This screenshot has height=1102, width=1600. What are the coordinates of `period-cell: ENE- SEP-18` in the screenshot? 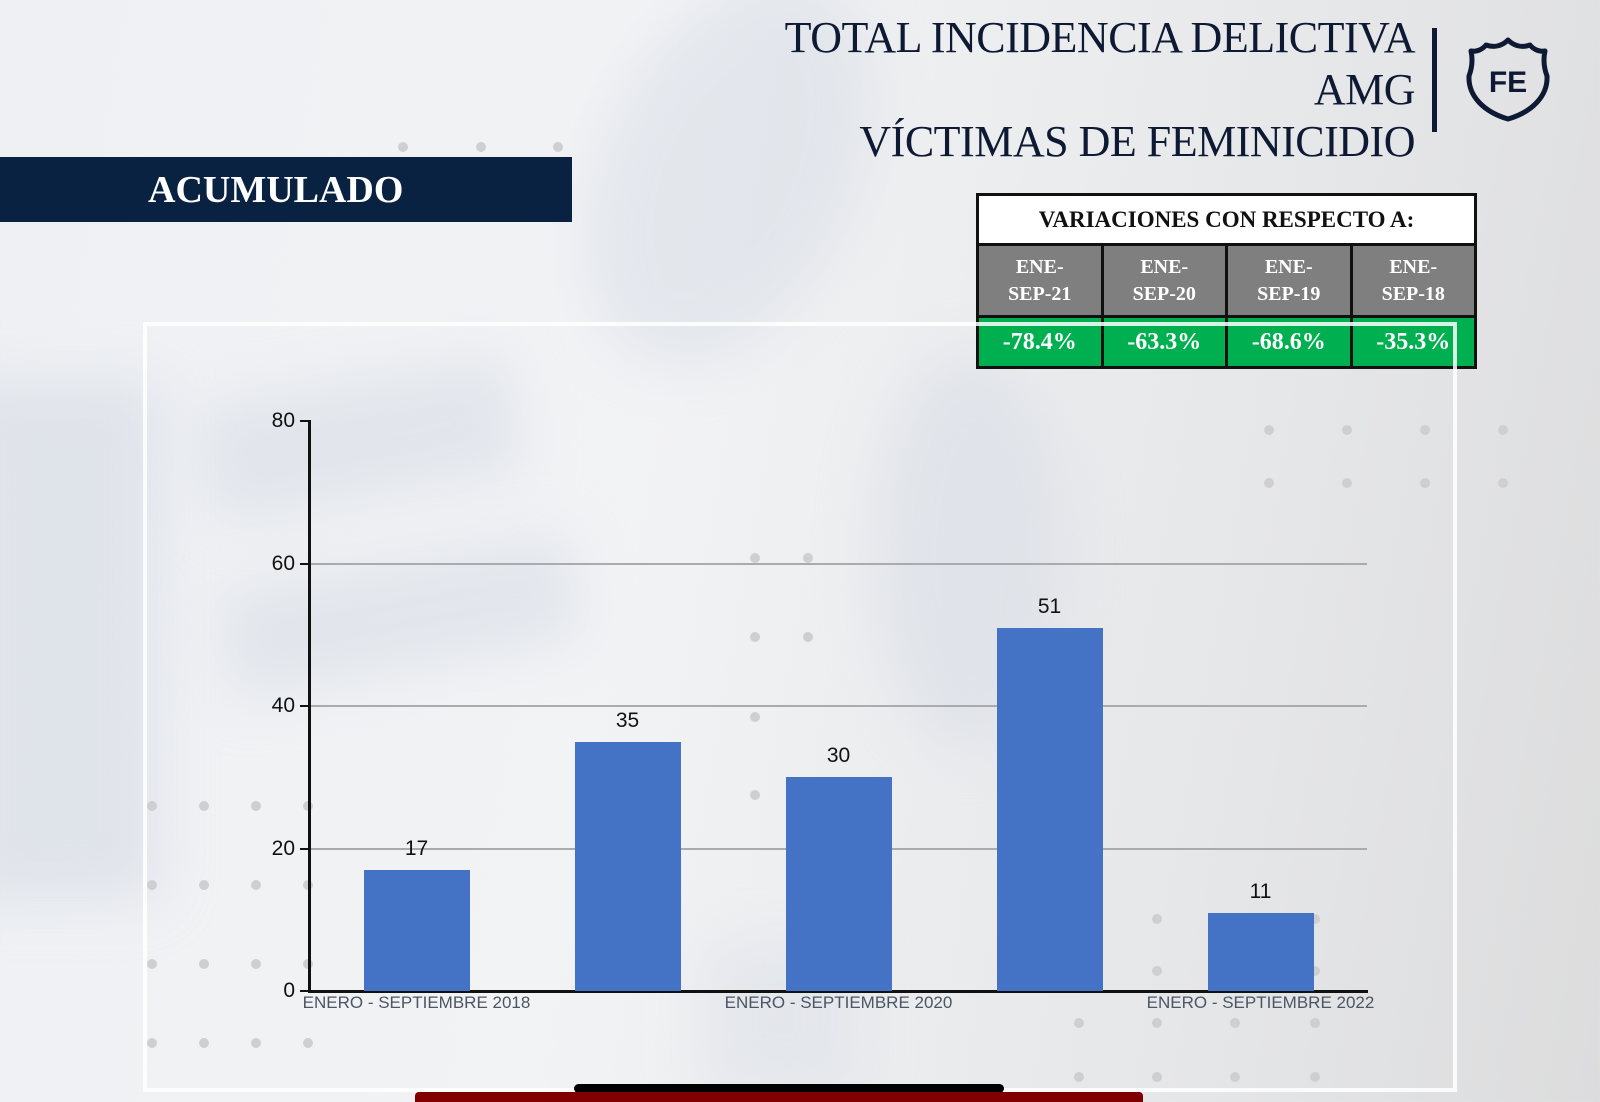 It's located at (1413, 280).